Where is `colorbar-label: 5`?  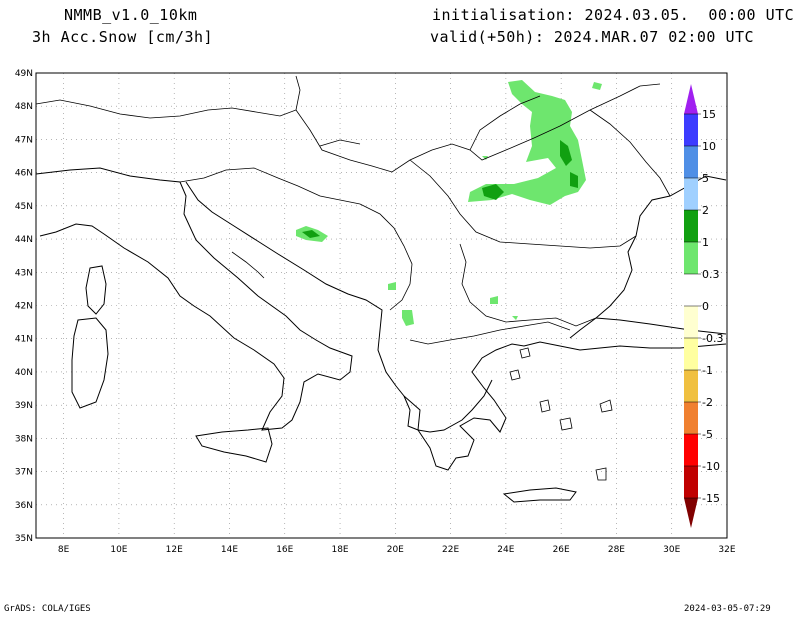 colorbar-label: 5 is located at coordinates (705, 178).